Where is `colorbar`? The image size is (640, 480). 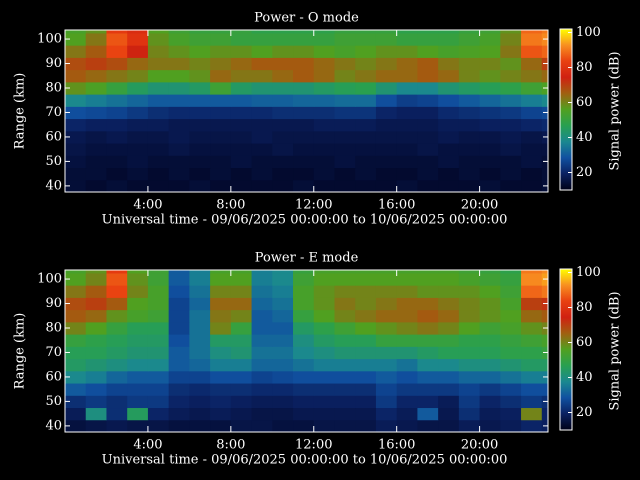 colorbar is located at coordinates (566, 109).